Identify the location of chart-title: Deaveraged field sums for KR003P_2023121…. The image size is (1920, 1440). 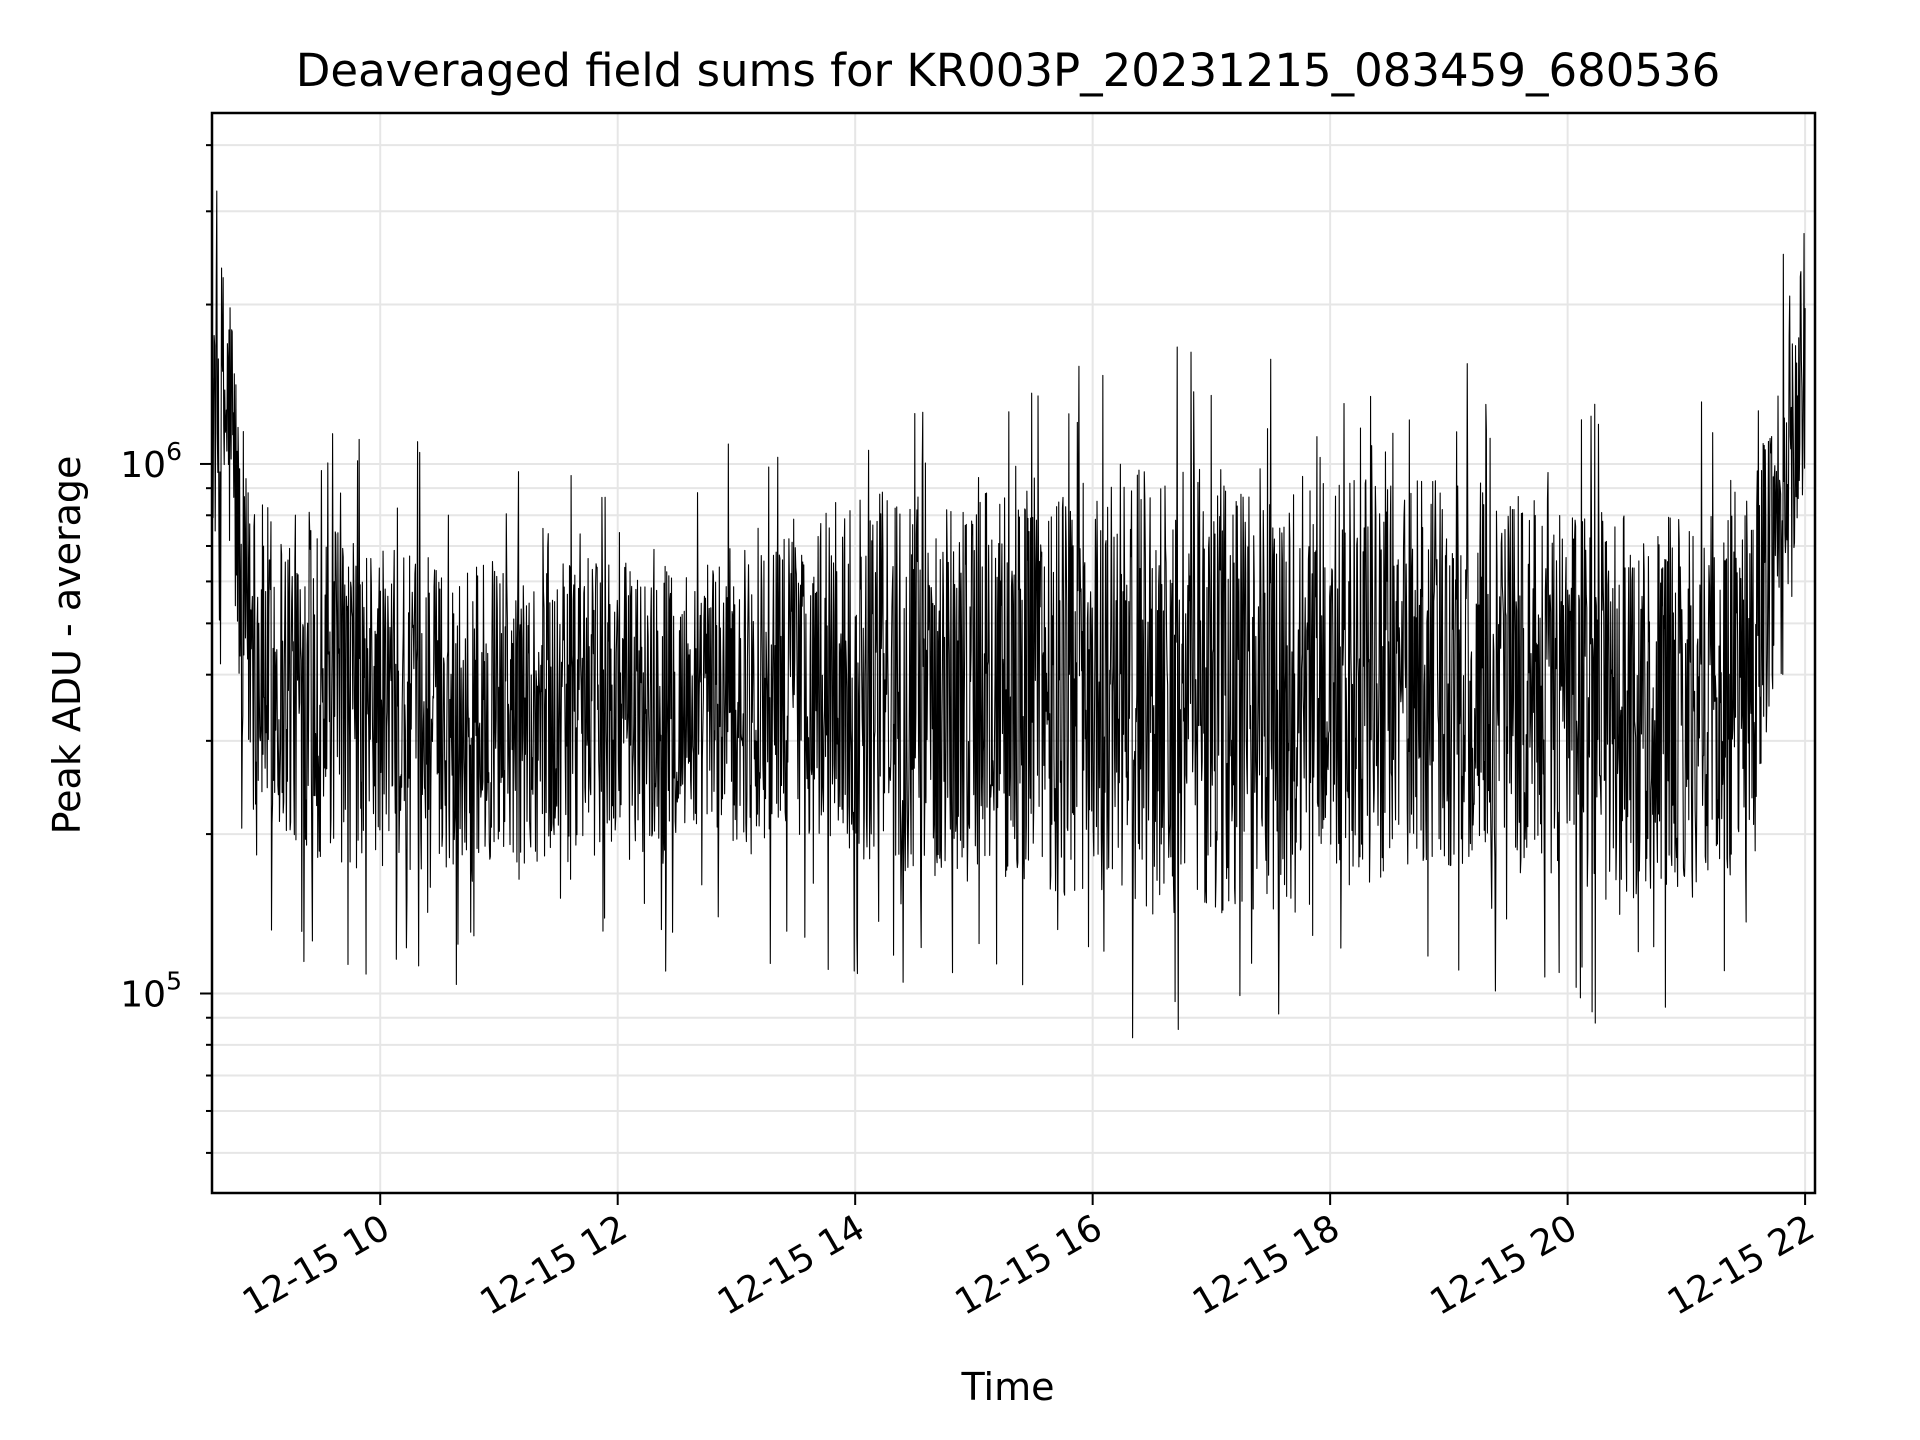
(1008, 70).